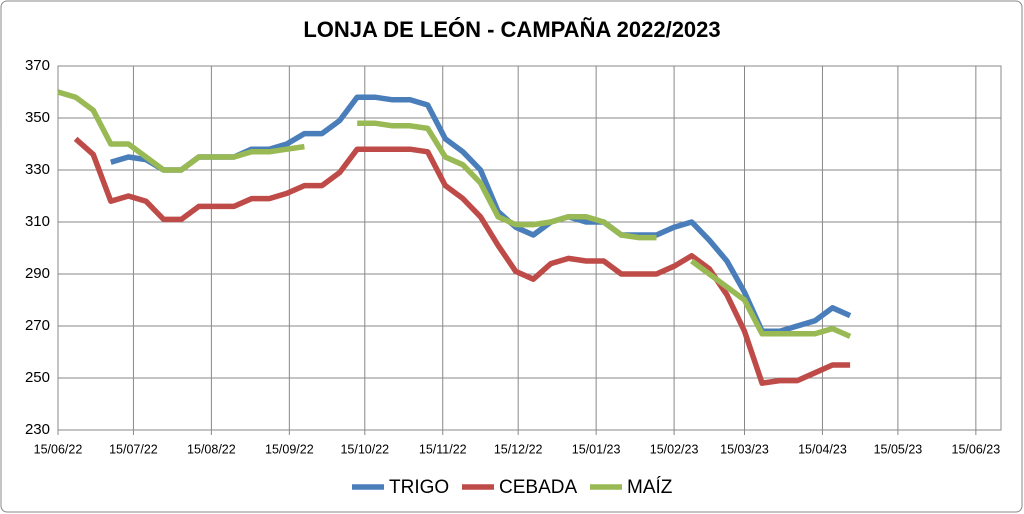 The image size is (1024, 514). Describe the element at coordinates (596, 449) in the screenshot. I see `x-tick-label: 15/01/23` at that location.